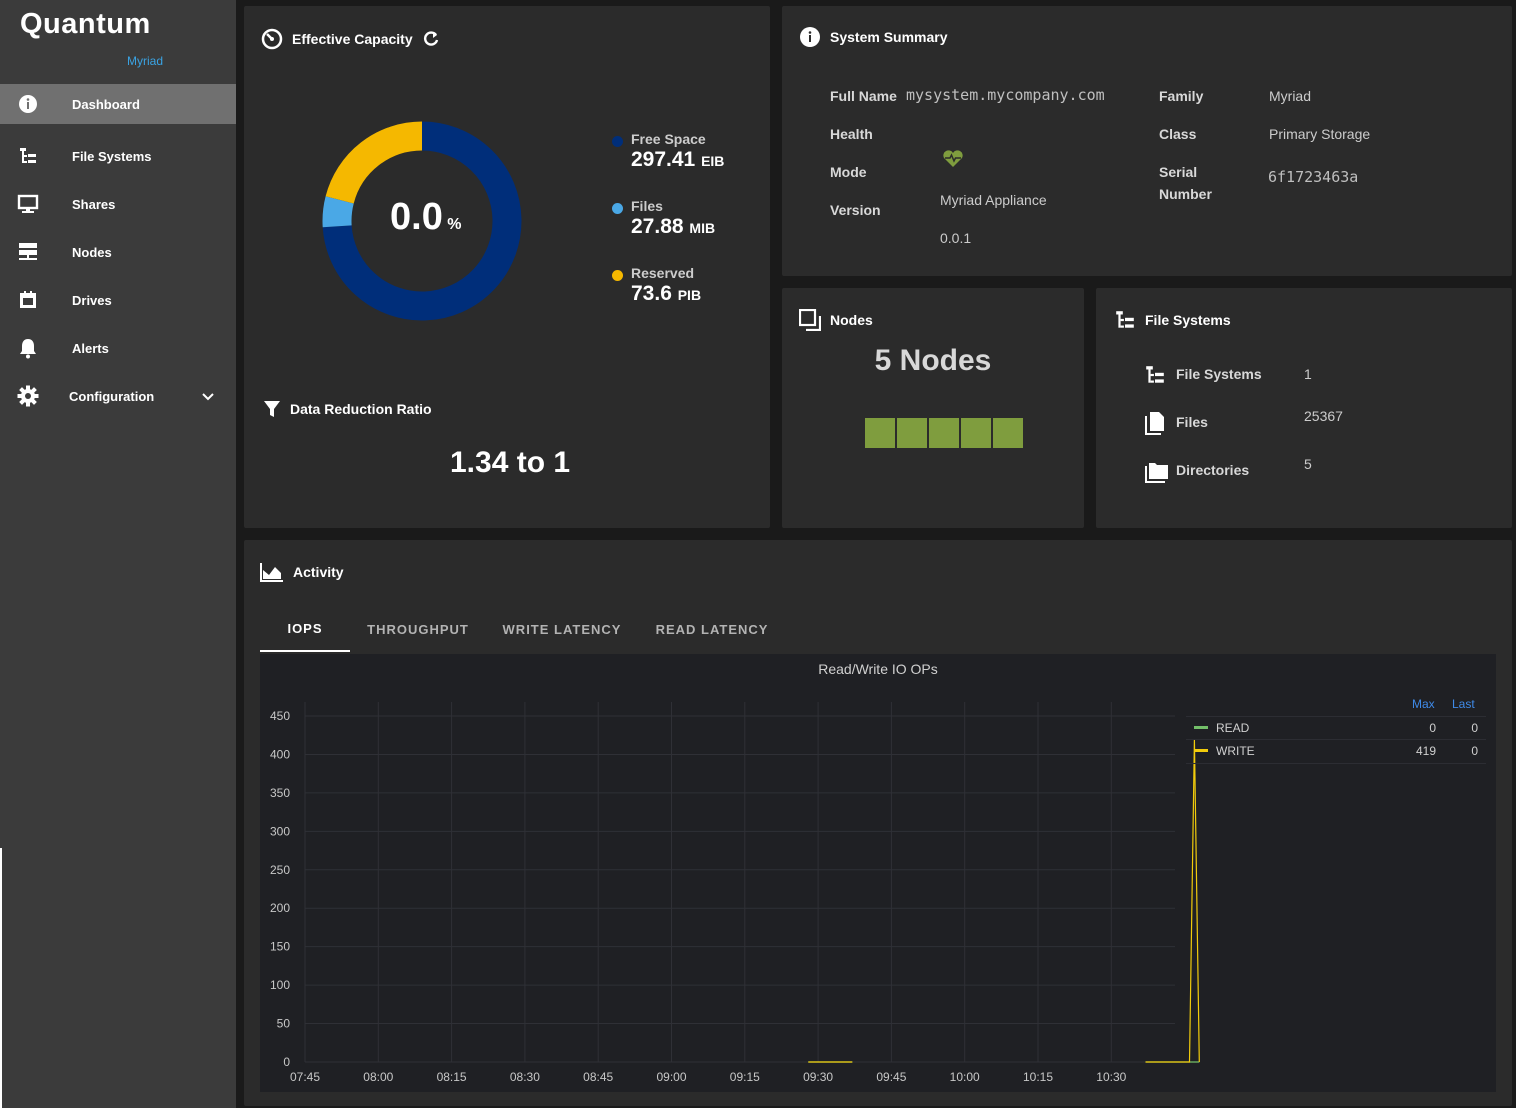 The image size is (1516, 1108). I want to click on capacity-percent-value: 0.0, so click(416, 217).